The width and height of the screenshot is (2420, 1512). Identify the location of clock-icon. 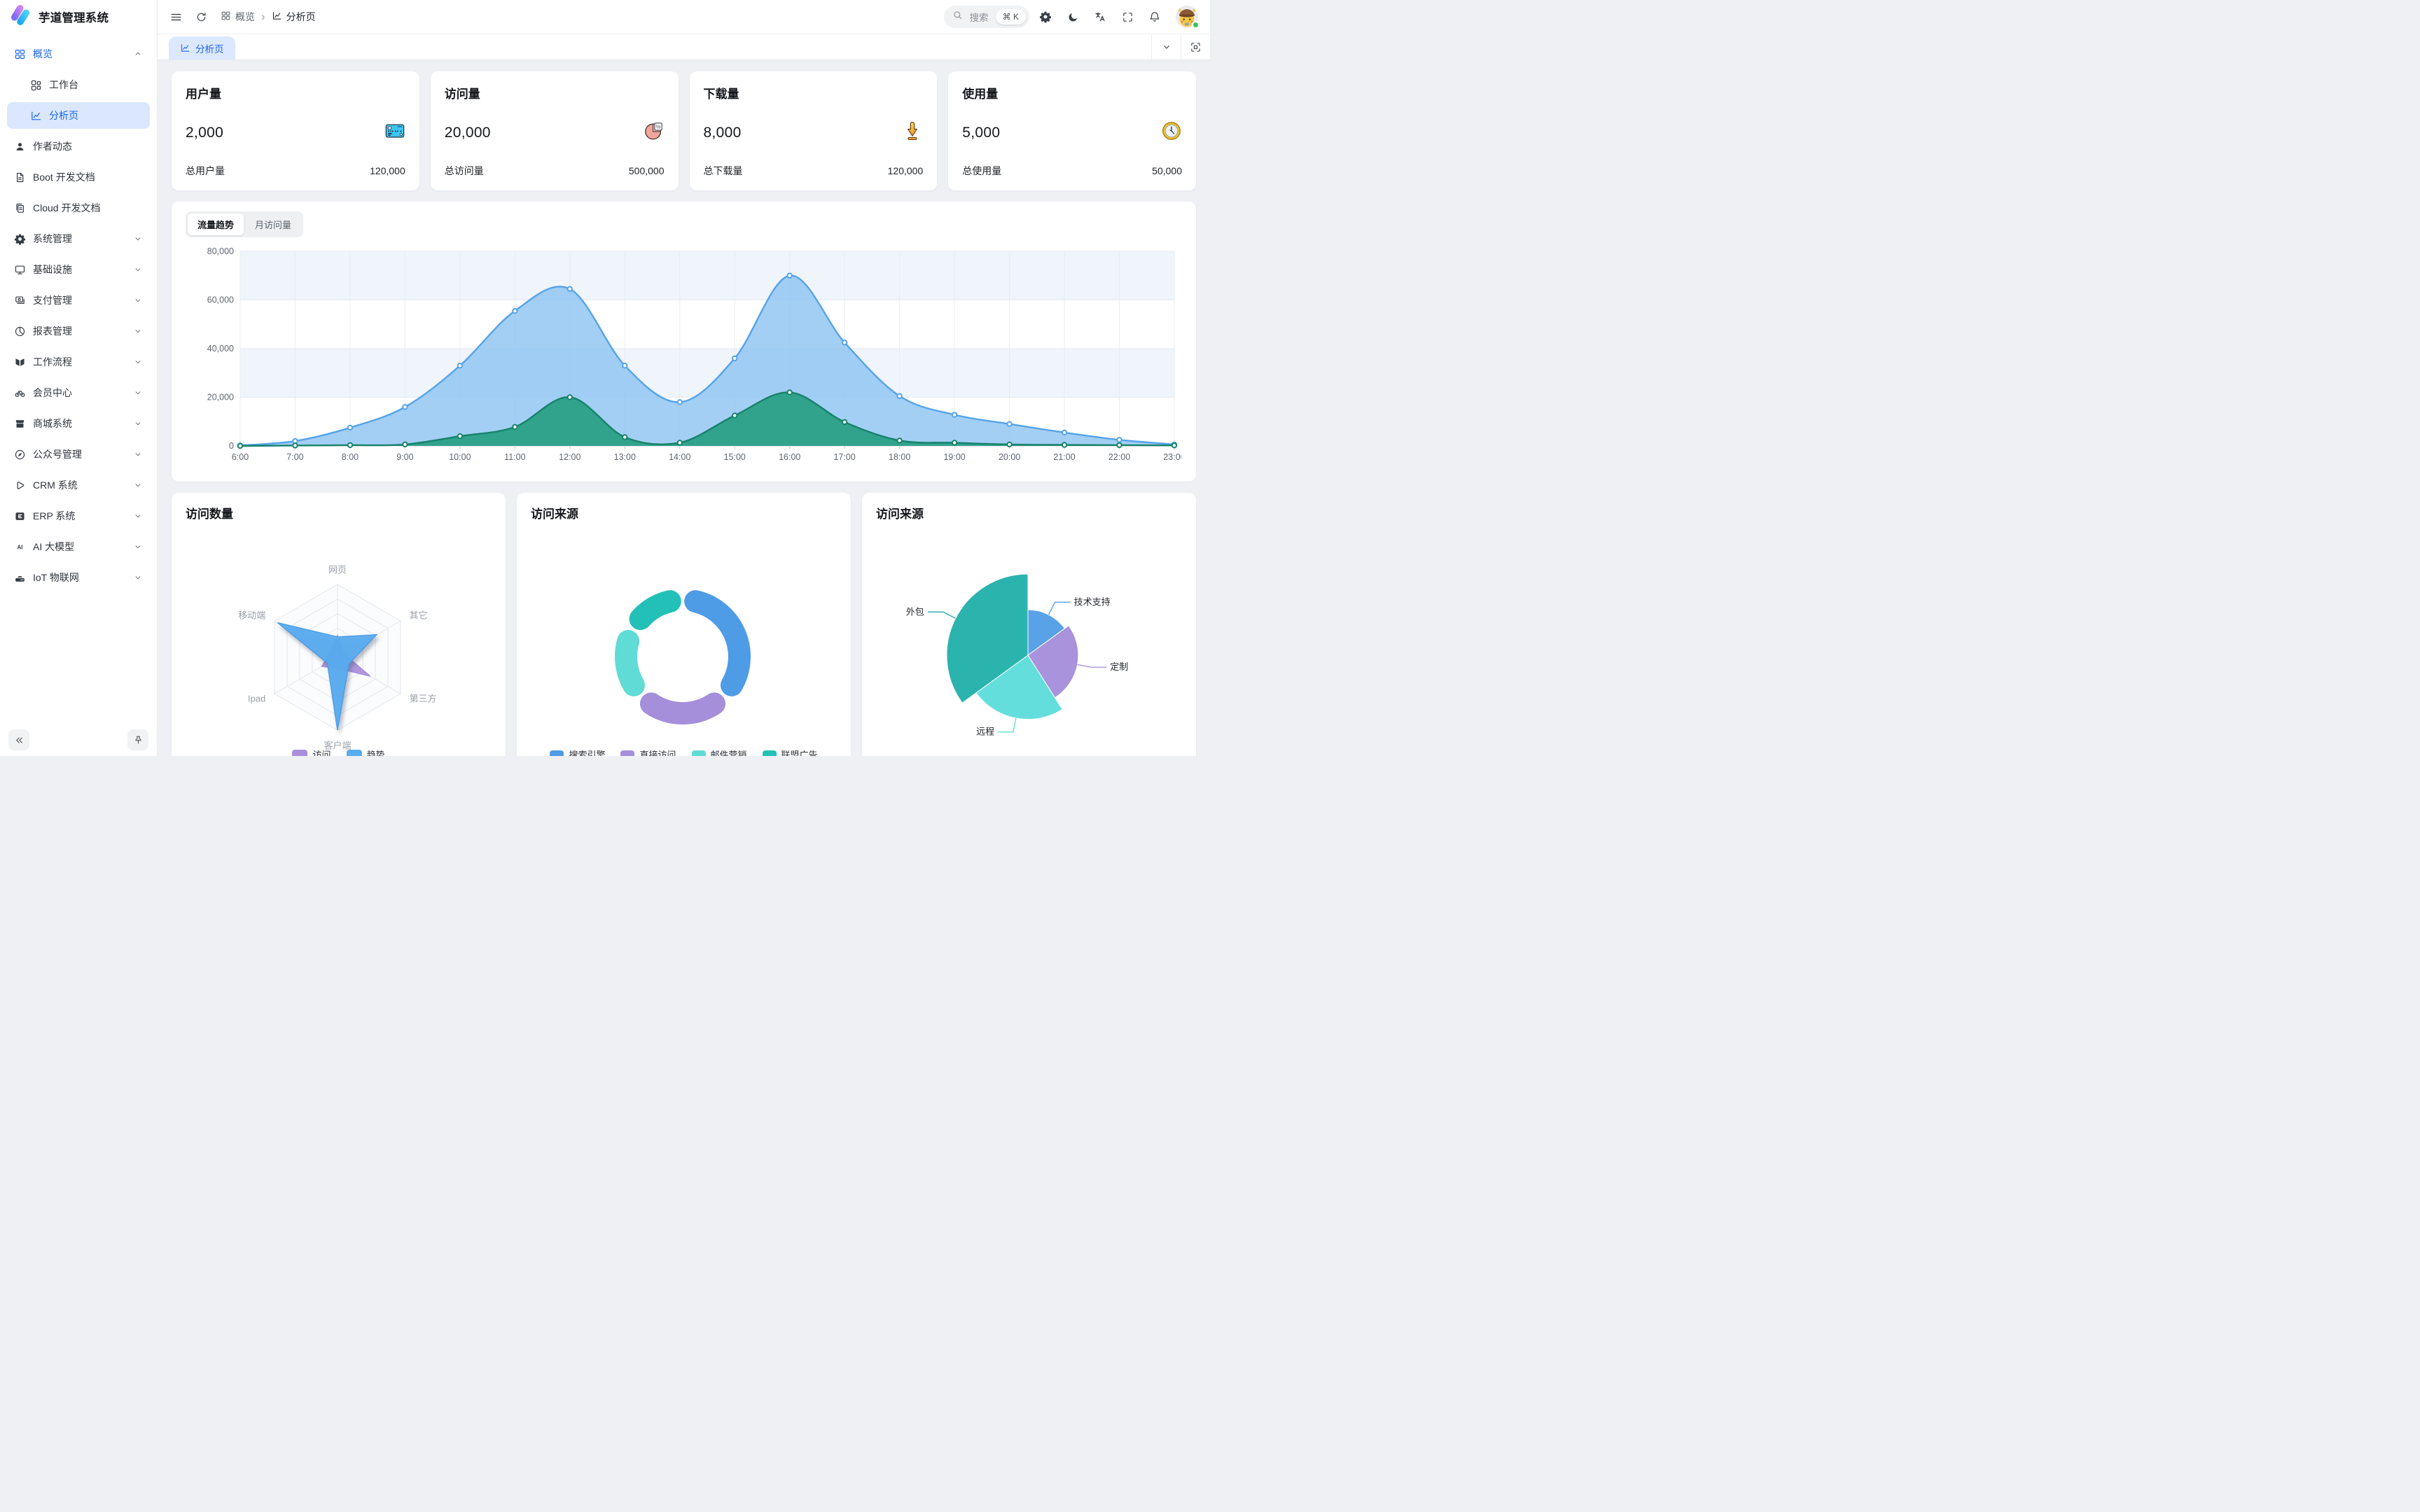
(1171, 132).